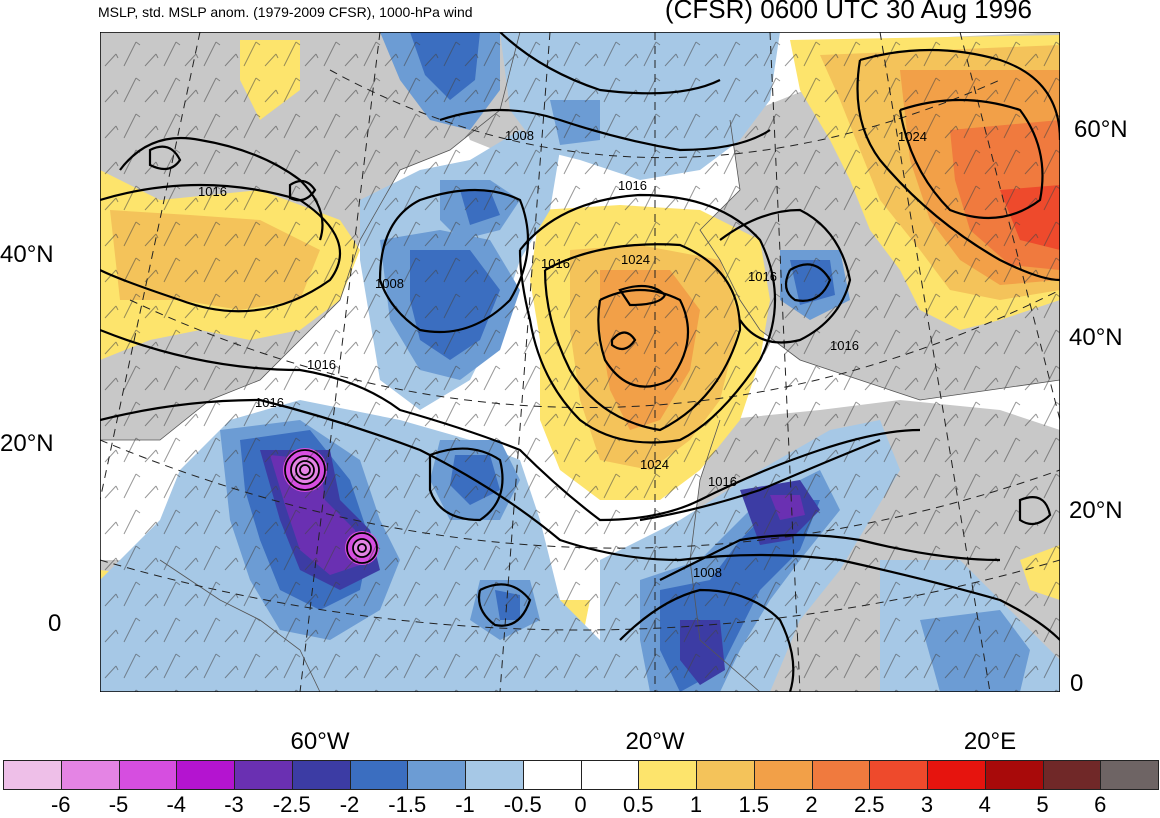  I want to click on colorbar-label: -0.5, so click(522, 804).